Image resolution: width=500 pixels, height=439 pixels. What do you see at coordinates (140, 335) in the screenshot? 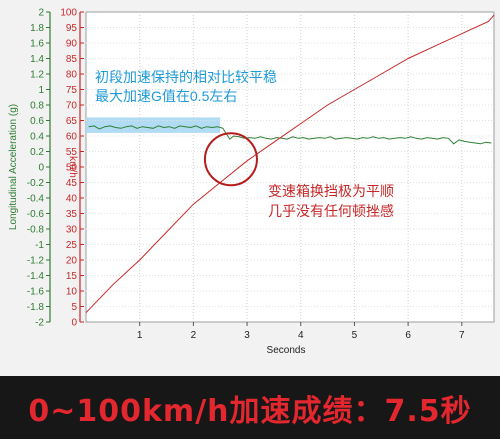
I see `x-tick-label: 1` at bounding box center [140, 335].